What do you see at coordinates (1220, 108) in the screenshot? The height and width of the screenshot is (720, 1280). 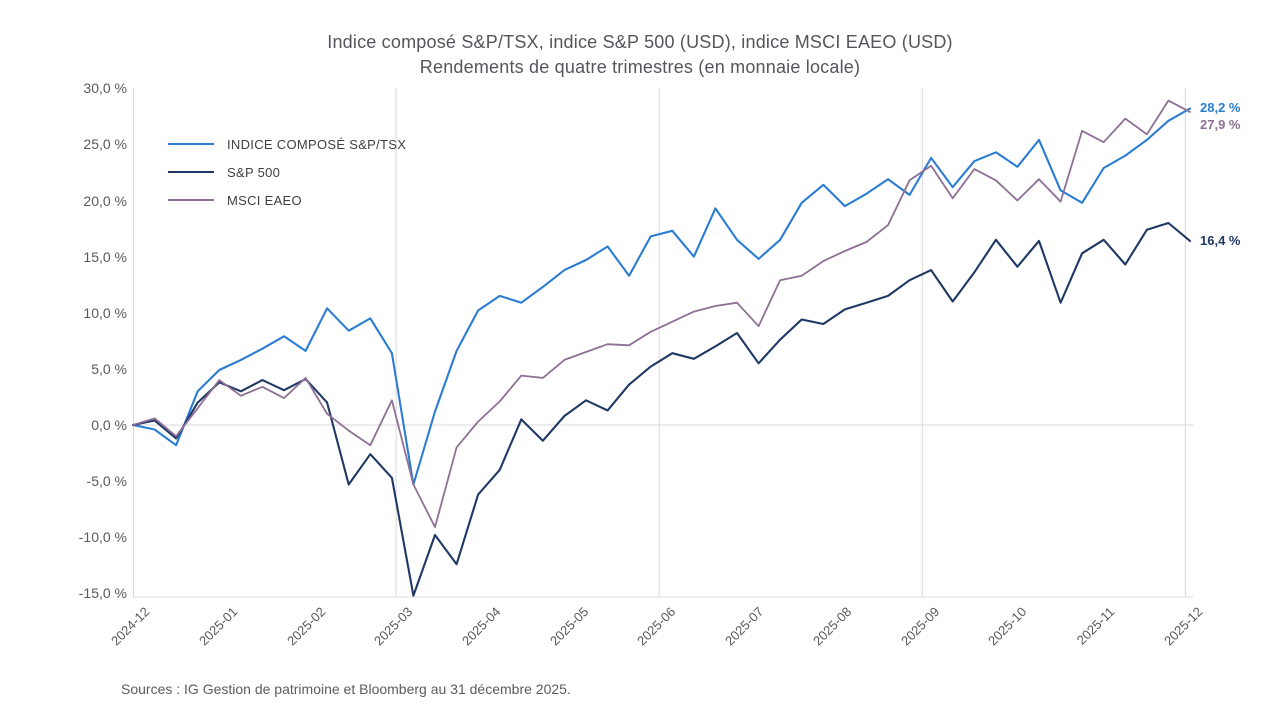 I see `end-value-label-tsx: 28,2 %` at bounding box center [1220, 108].